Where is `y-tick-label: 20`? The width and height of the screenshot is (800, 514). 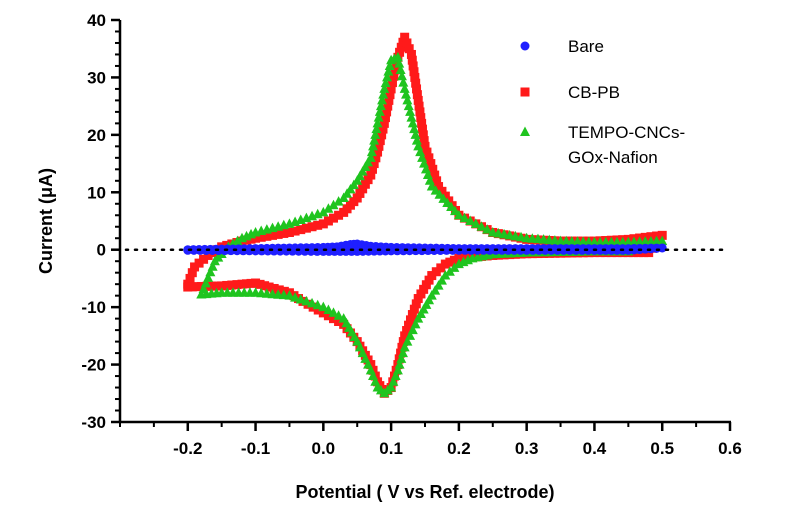 y-tick-label: 20 is located at coordinates (96, 135).